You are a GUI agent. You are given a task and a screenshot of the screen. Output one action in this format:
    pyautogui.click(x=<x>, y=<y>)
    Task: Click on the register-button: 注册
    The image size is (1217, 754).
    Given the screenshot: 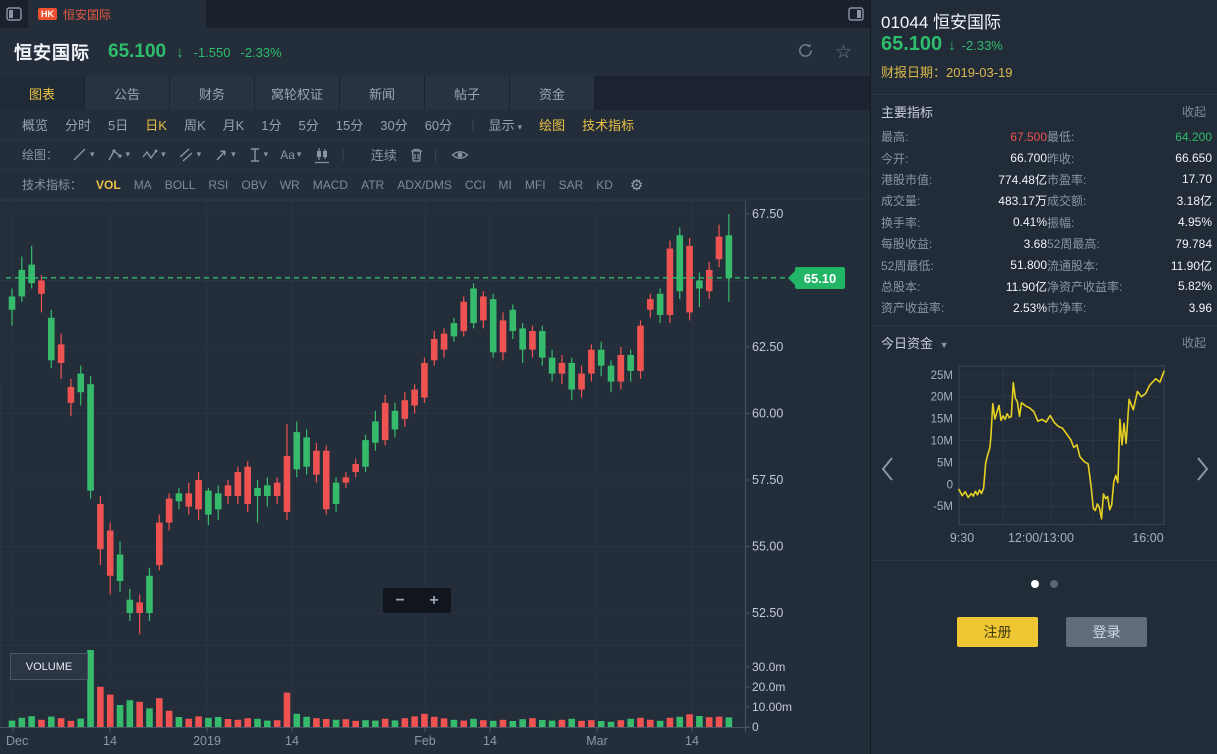 What is the action you would take?
    pyautogui.click(x=997, y=632)
    